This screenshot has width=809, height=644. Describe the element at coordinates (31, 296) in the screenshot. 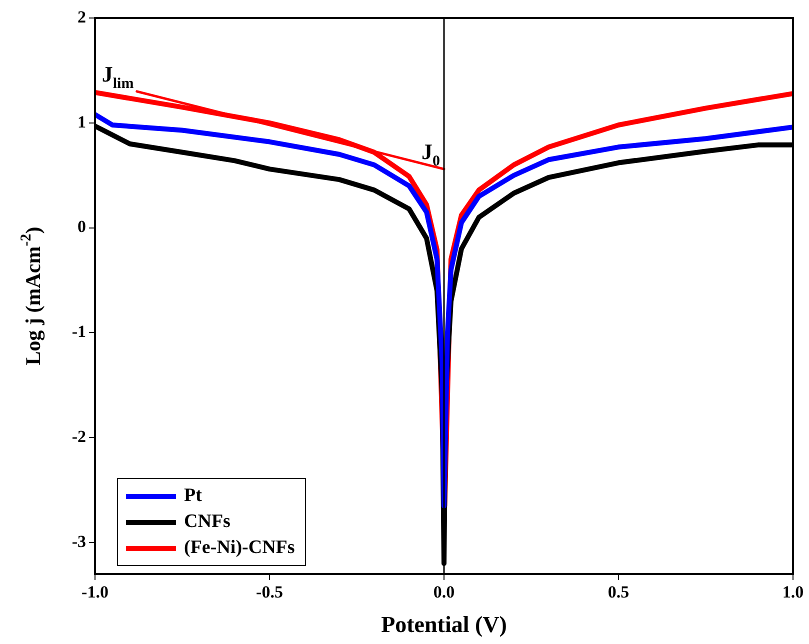

I see `y-axis-title: Log j (mAcm-2)` at that location.